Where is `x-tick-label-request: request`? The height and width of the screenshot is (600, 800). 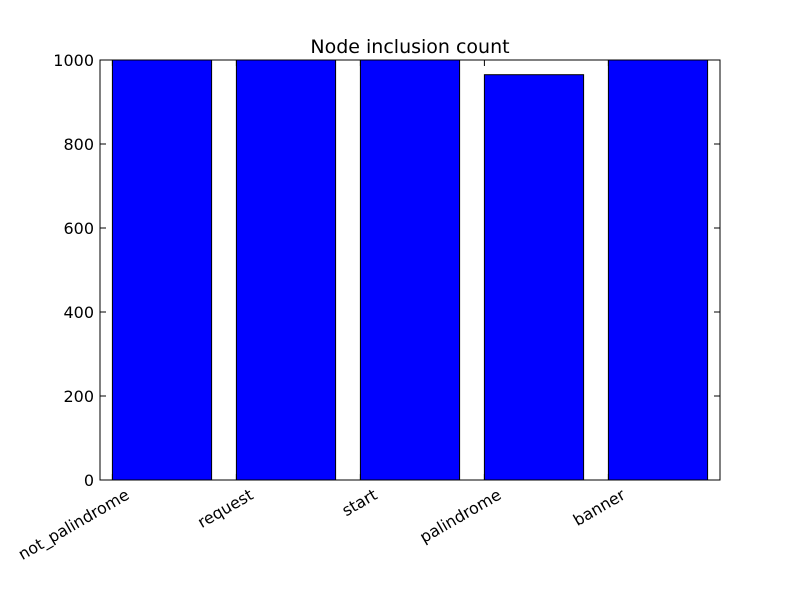
x-tick-label-request: request is located at coordinates (225, 508).